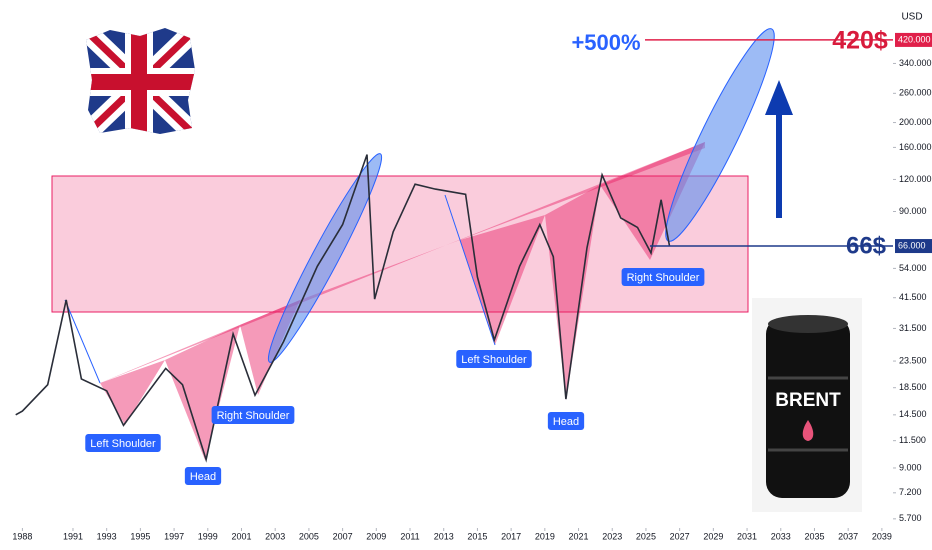 This screenshot has width=932, height=550. I want to click on x-tick-label: 1991, so click(73, 536).